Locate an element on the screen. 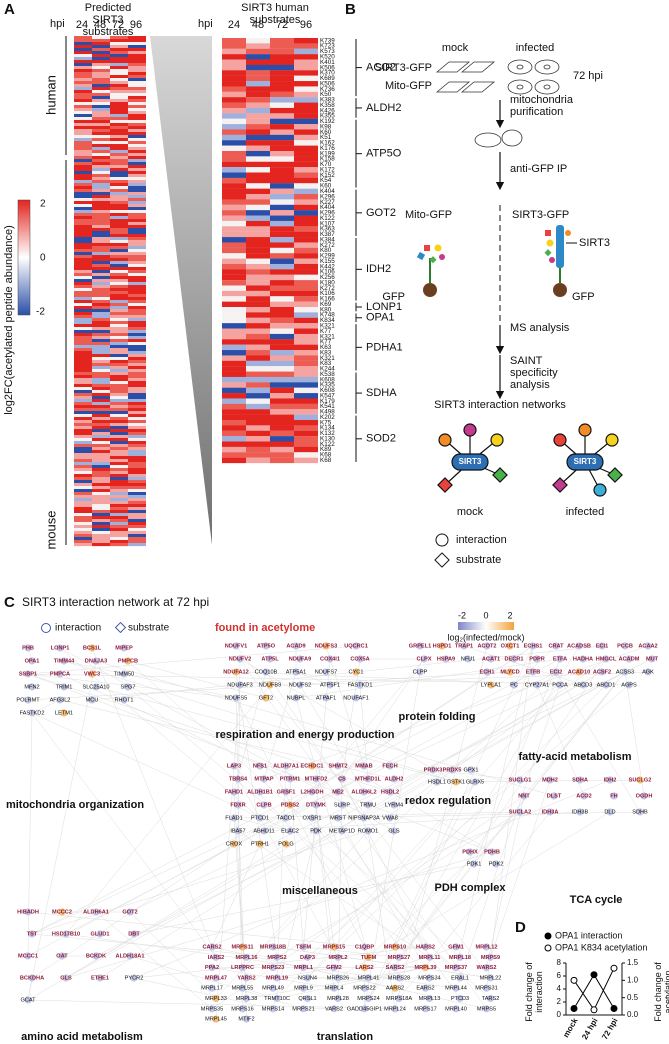  gene-node: TARS2 is located at coordinates (491, 999).